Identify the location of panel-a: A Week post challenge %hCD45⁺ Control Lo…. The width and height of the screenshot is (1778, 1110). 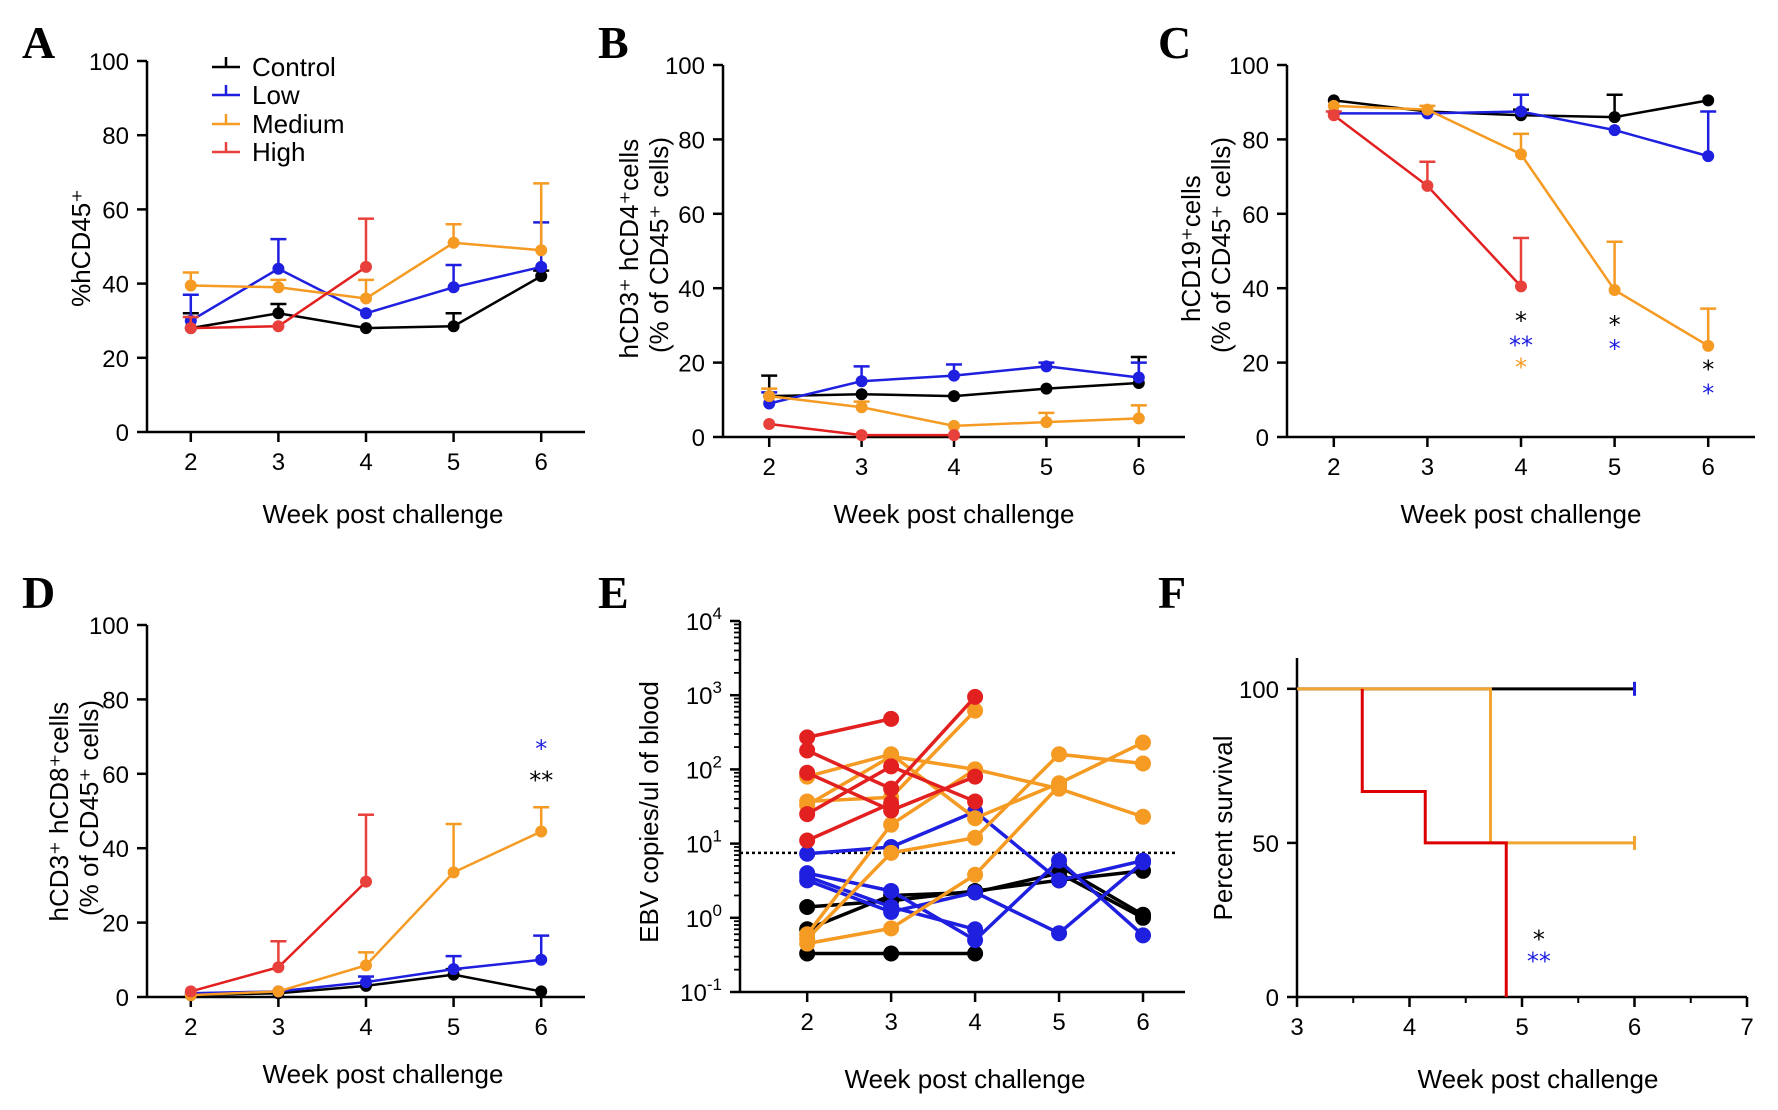
(303, 273).